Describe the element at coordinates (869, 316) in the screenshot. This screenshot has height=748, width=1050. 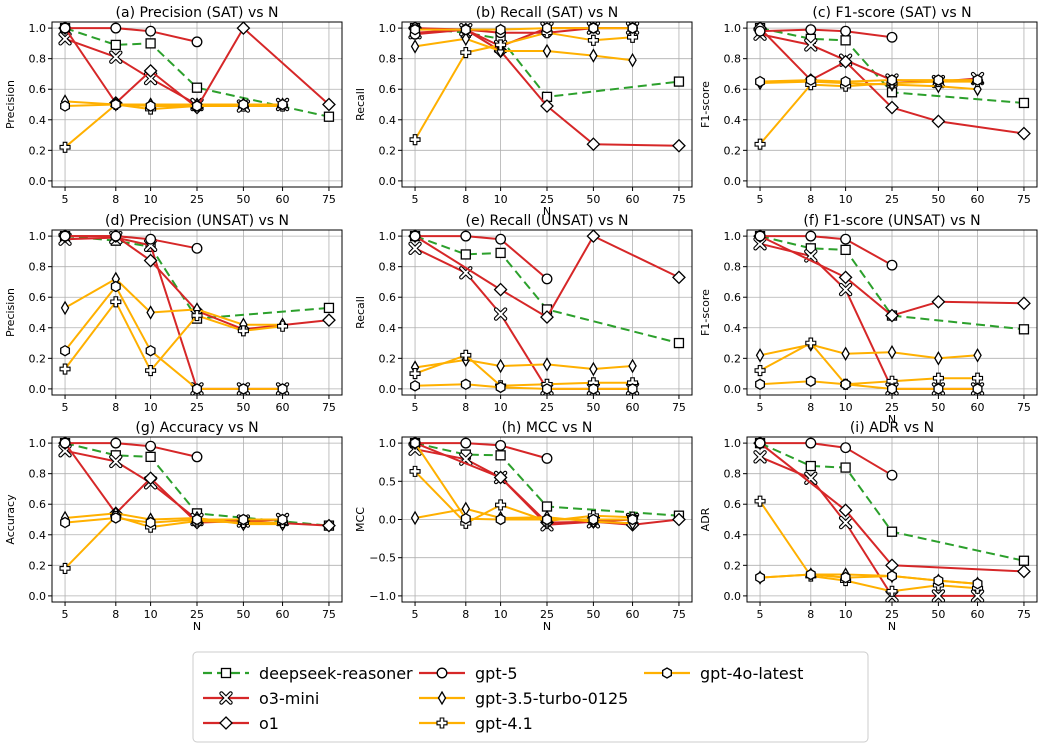
I see `series-o3-mini` at that location.